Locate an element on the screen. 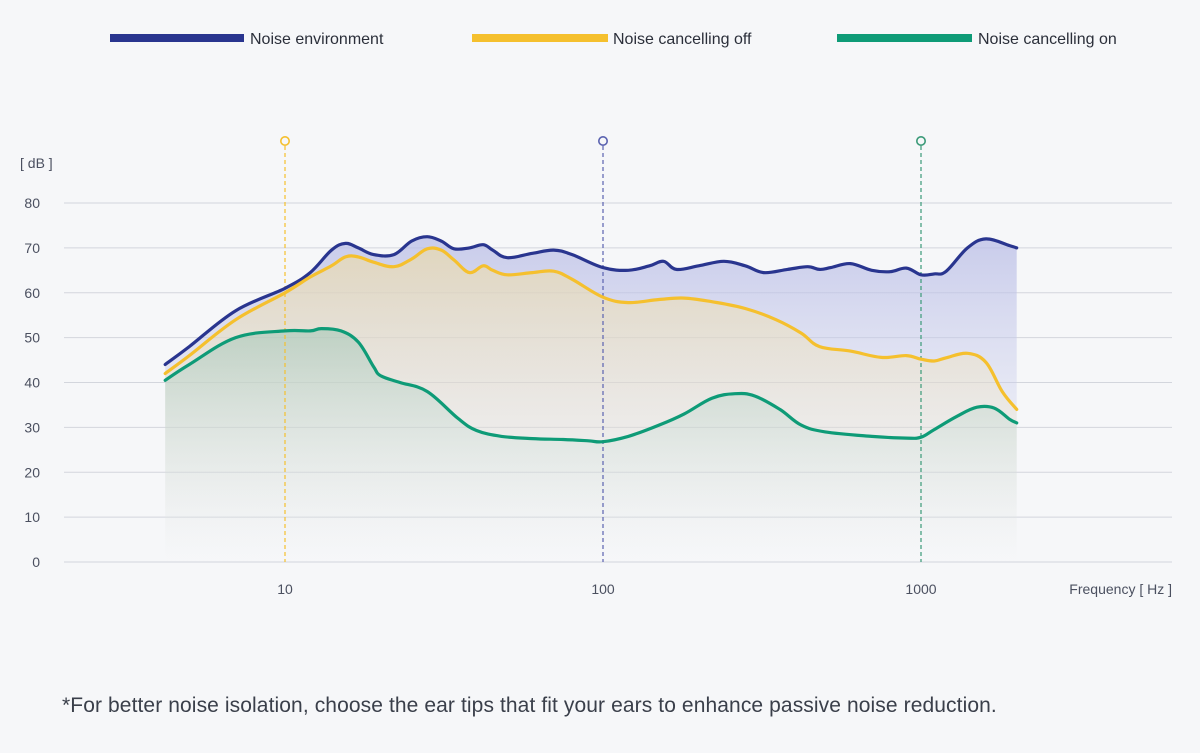  y-tick-label-60: 60 is located at coordinates (32, 293).